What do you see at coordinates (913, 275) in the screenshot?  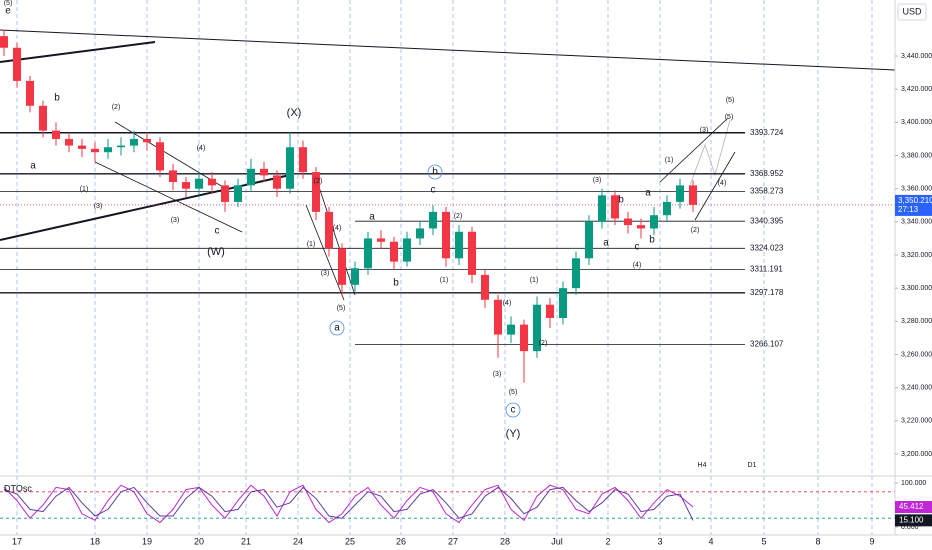 I see `price-axis-panel` at bounding box center [913, 275].